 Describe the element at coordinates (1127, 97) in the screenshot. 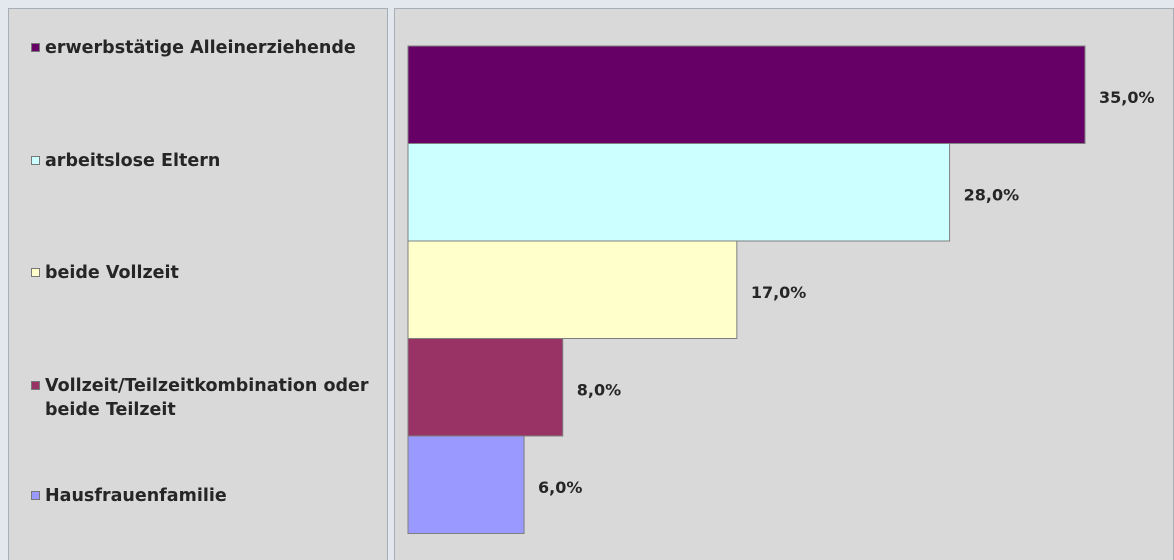

I see `data-label-1: 35,0%` at that location.